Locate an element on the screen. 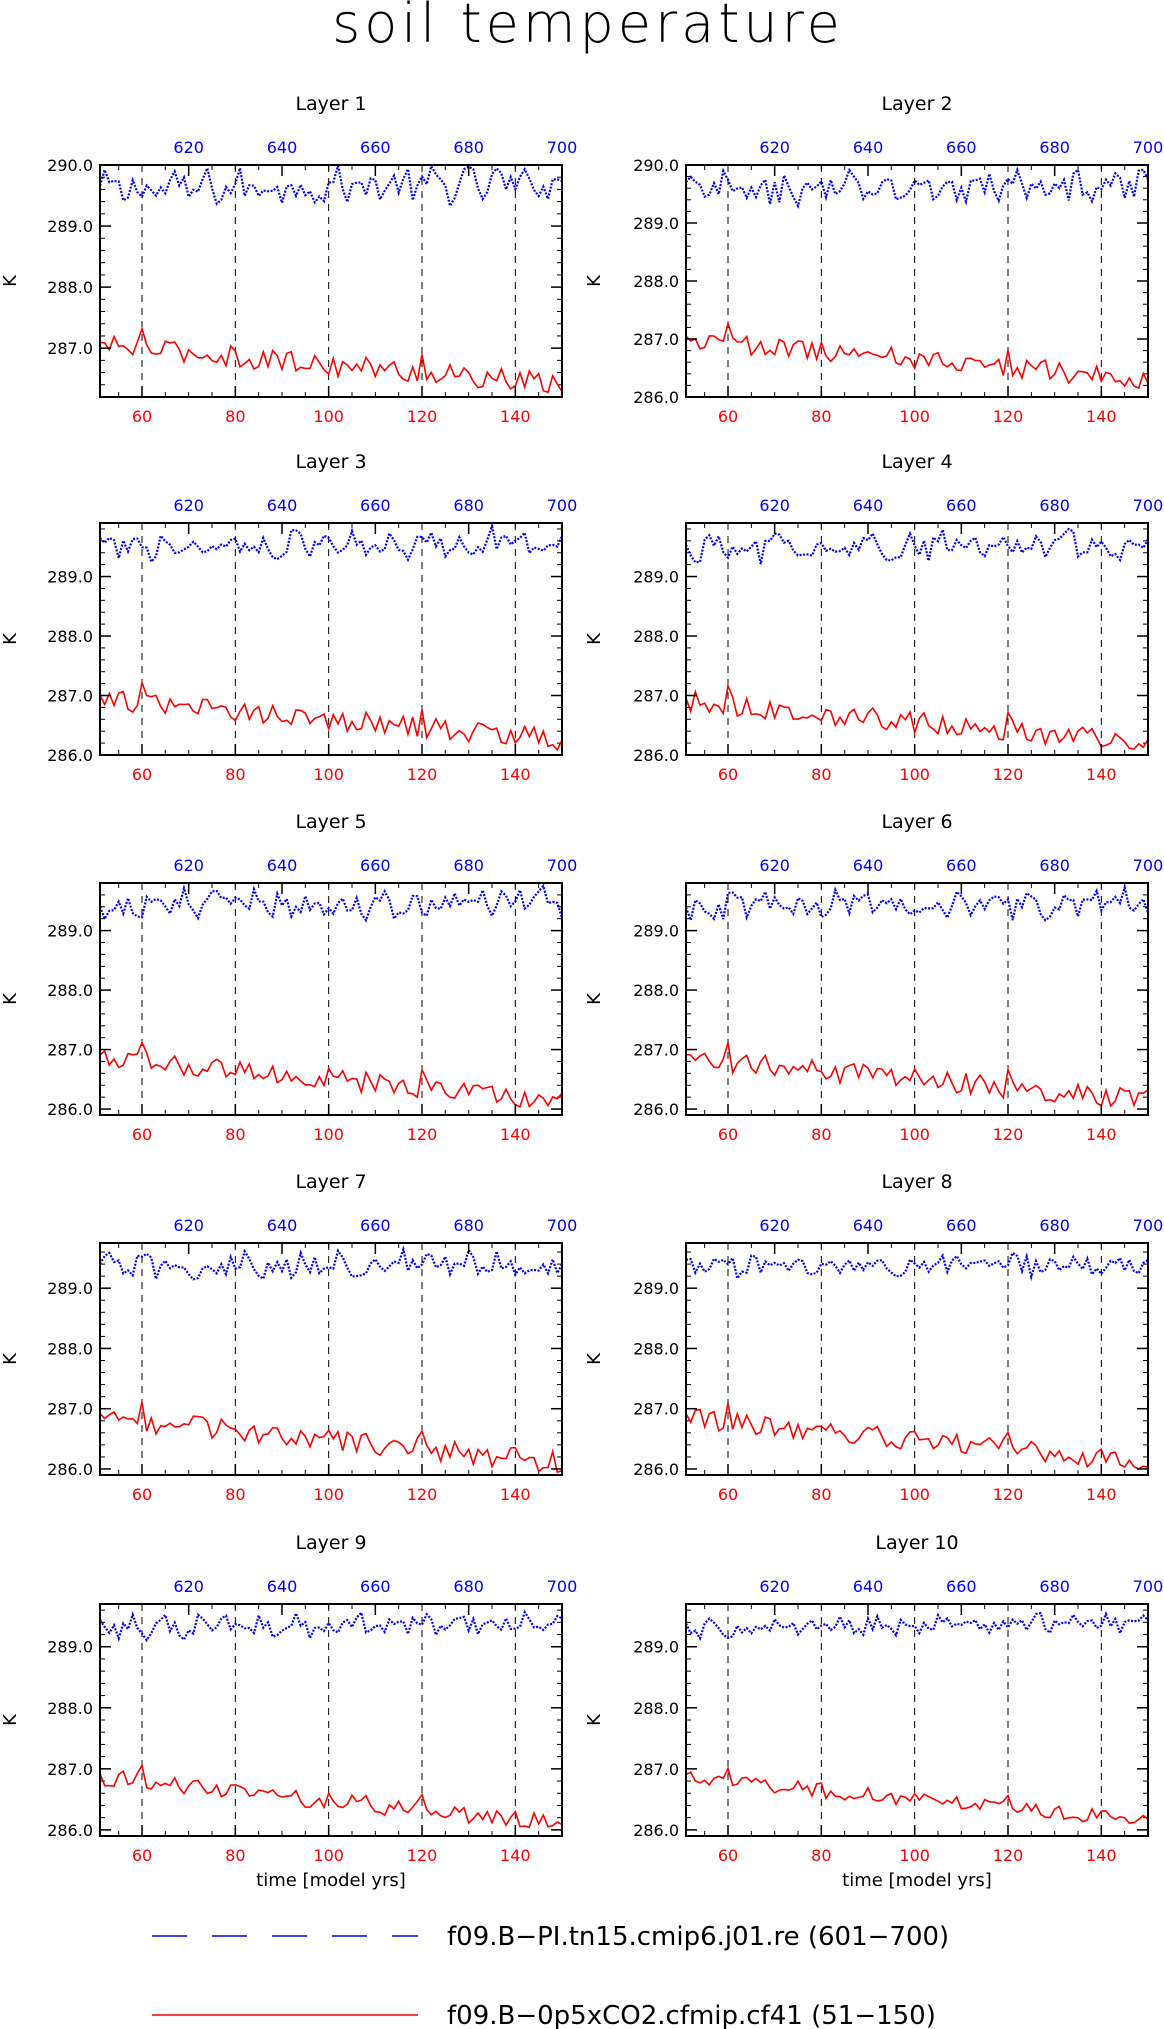  panel-title: Layer 2 is located at coordinates (916, 104).